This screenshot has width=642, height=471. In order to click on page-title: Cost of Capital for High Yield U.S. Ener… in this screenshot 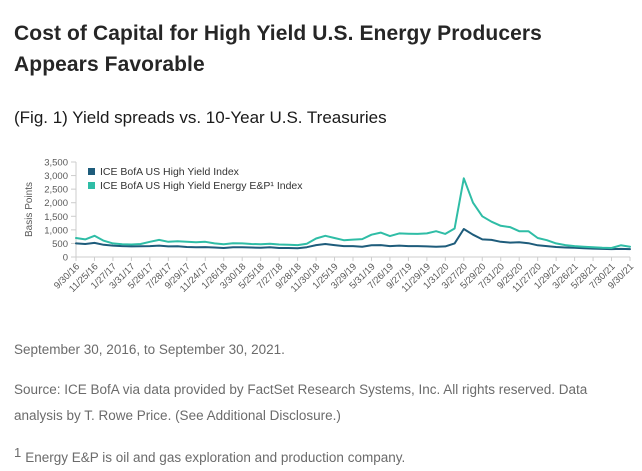, I will do `click(321, 49)`.